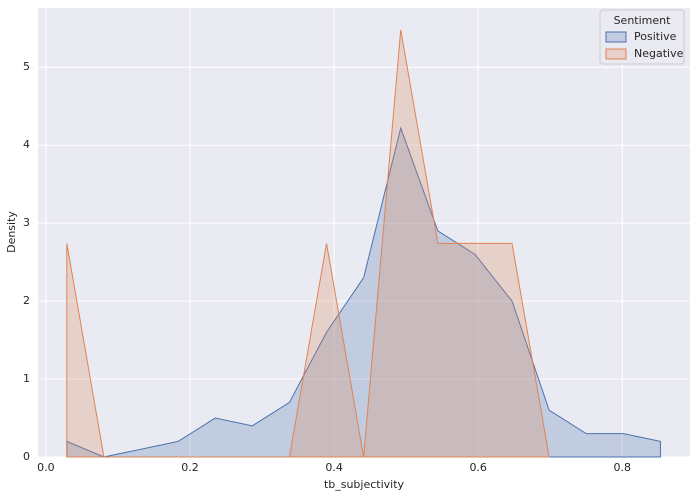  I want to click on legend-label: Positive, so click(655, 36).